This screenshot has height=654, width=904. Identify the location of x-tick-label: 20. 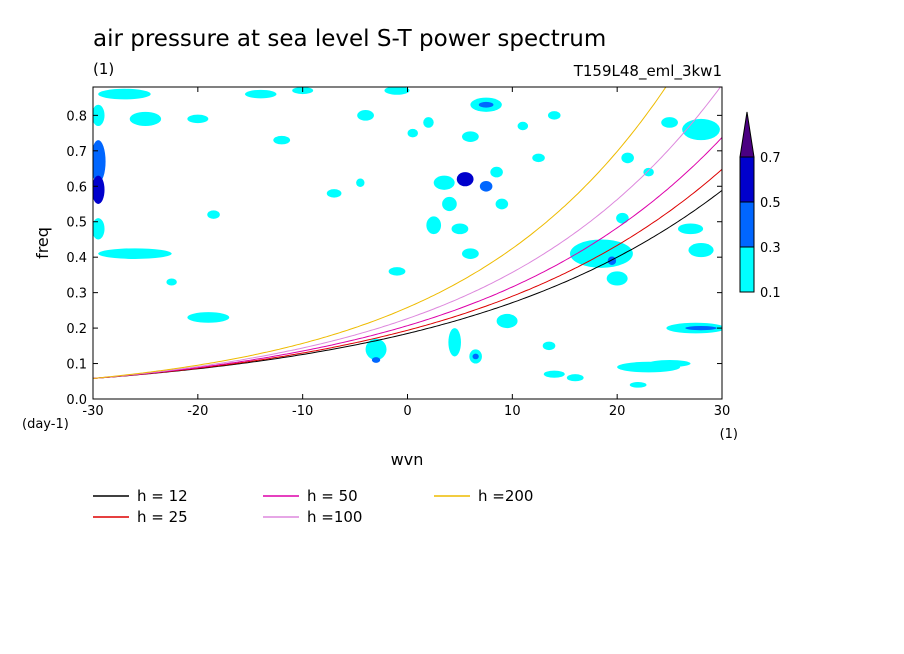
(617, 411).